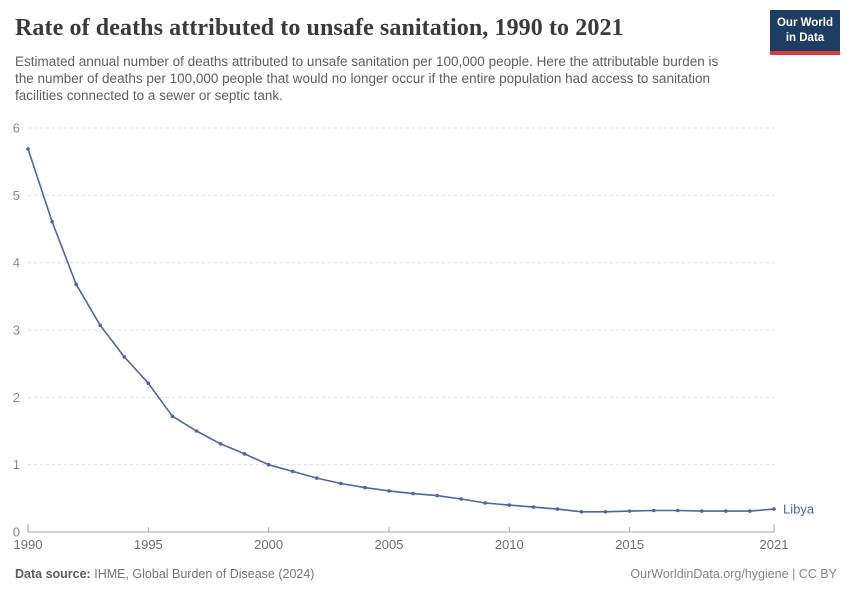 The width and height of the screenshot is (850, 600). I want to click on owid-logo-line2: in Data, so click(805, 37).